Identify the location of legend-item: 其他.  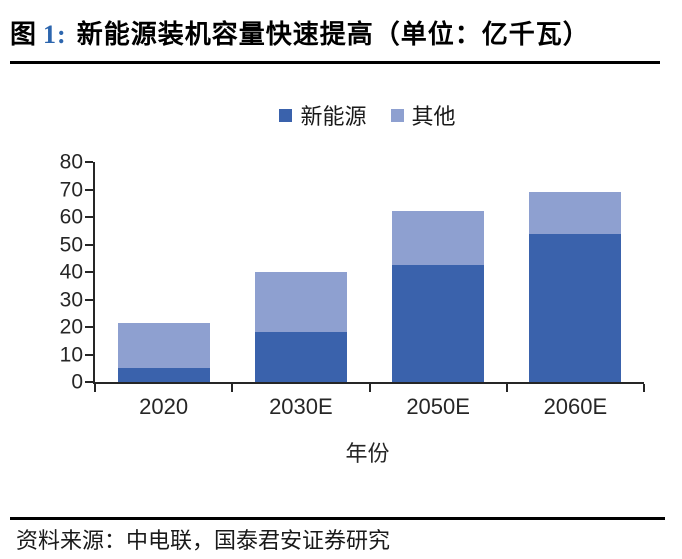
(423, 115).